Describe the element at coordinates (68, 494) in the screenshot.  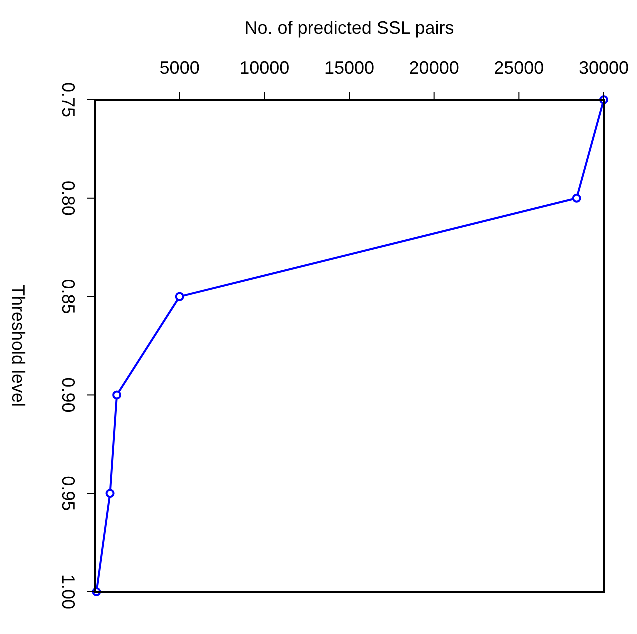
I see `y-tick-label: 0.95` at that location.